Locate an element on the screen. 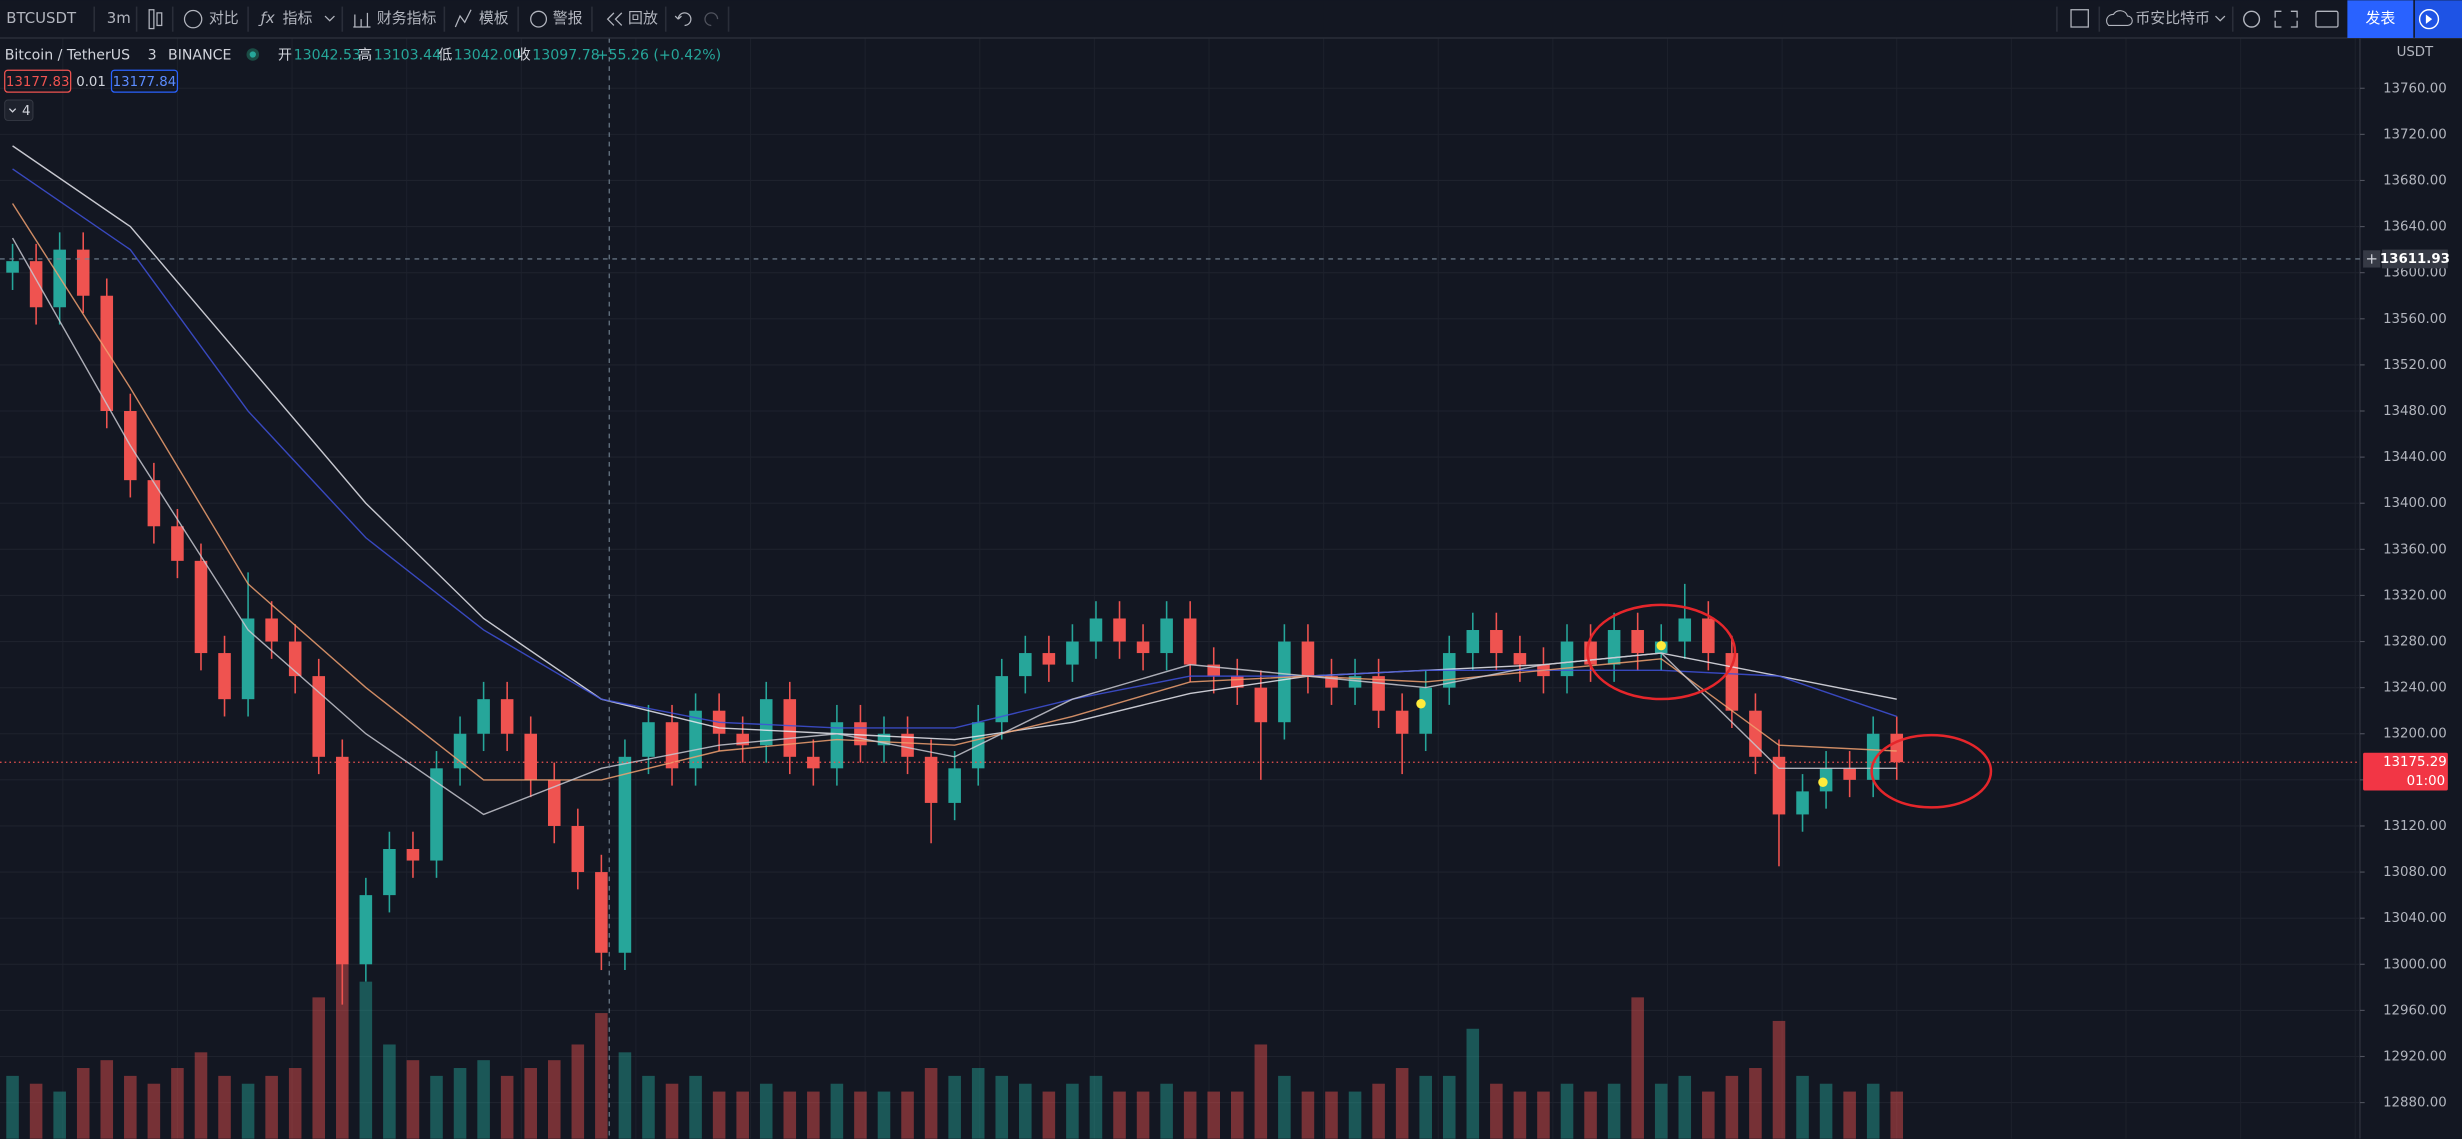 This screenshot has height=1139, width=2462. bid-price: 13177.83 is located at coordinates (38, 82).